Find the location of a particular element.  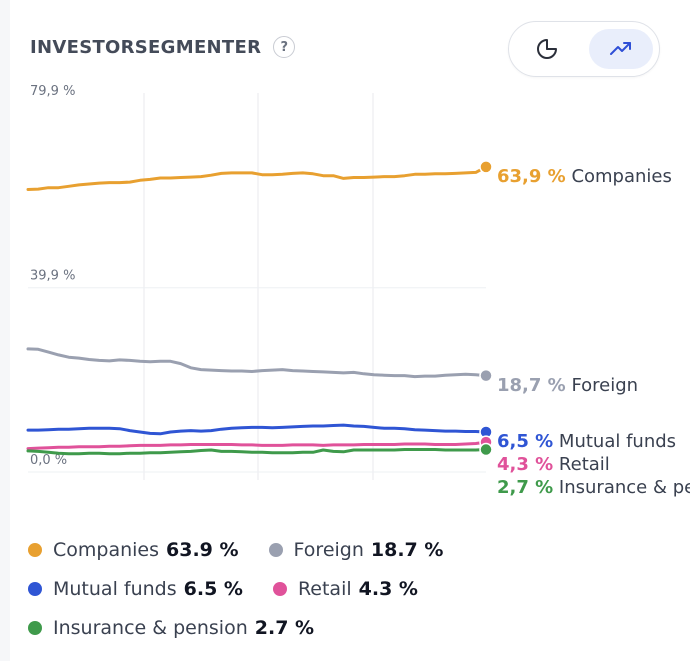

end-label-foreign: 18,7 % Foreign is located at coordinates (567, 385).